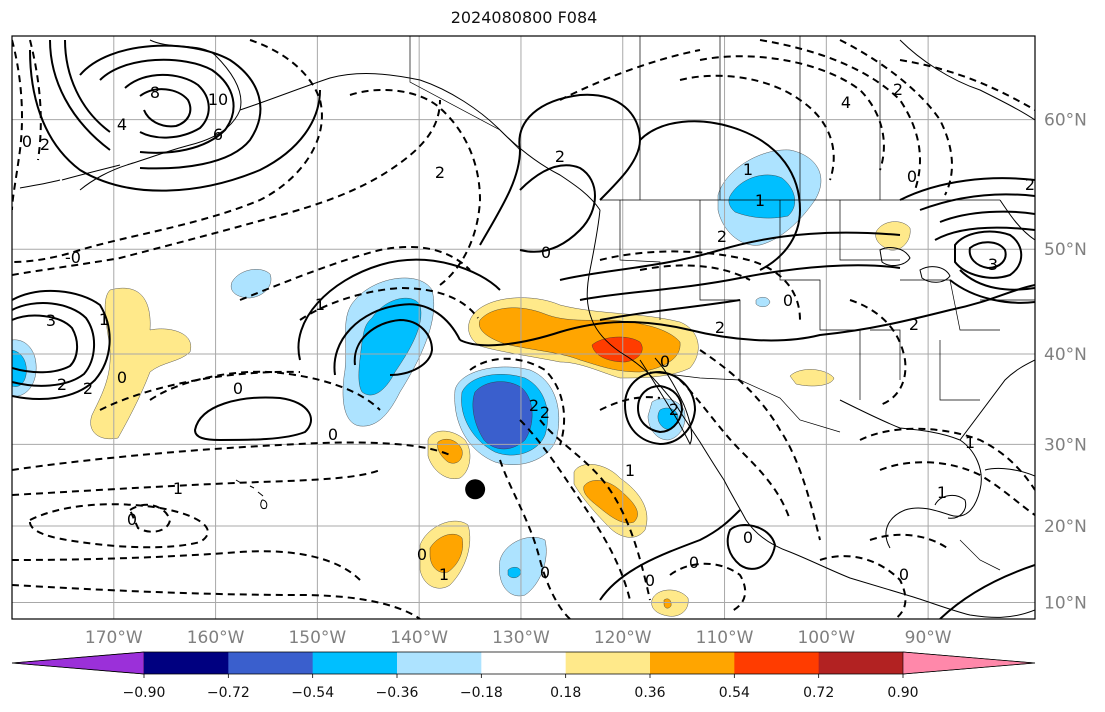  What do you see at coordinates (475, 489) in the screenshot?
I see `storm-position-dot` at bounding box center [475, 489].